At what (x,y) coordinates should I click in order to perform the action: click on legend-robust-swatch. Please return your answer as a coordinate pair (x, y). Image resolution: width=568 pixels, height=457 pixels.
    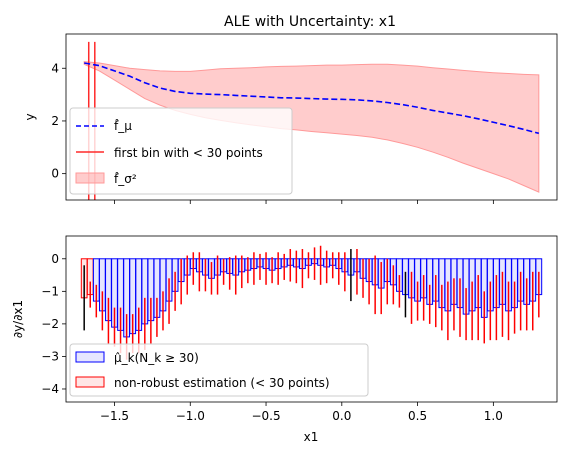
    Looking at the image, I should click on (90, 357).